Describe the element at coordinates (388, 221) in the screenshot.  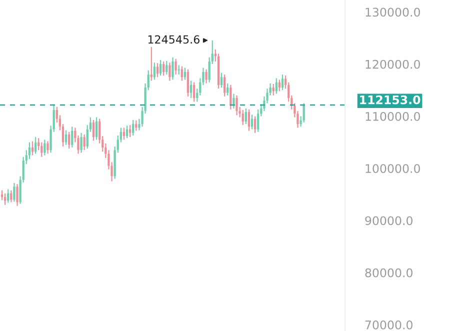
I see `y-tick-label: 90000.0` at that location.